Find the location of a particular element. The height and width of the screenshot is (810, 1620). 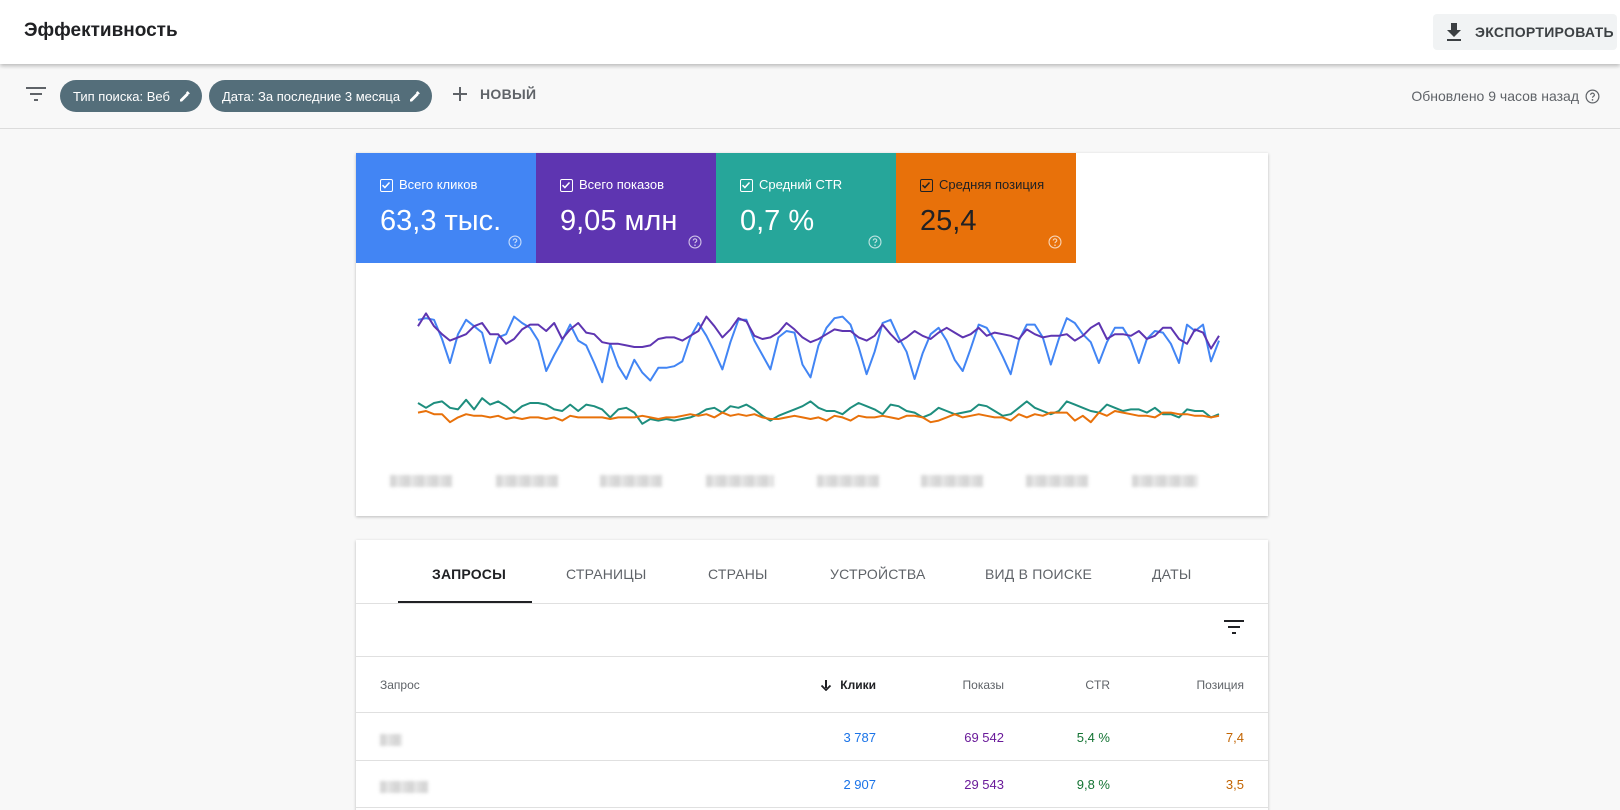

clicks-cell: 3 787 is located at coordinates (859, 737).